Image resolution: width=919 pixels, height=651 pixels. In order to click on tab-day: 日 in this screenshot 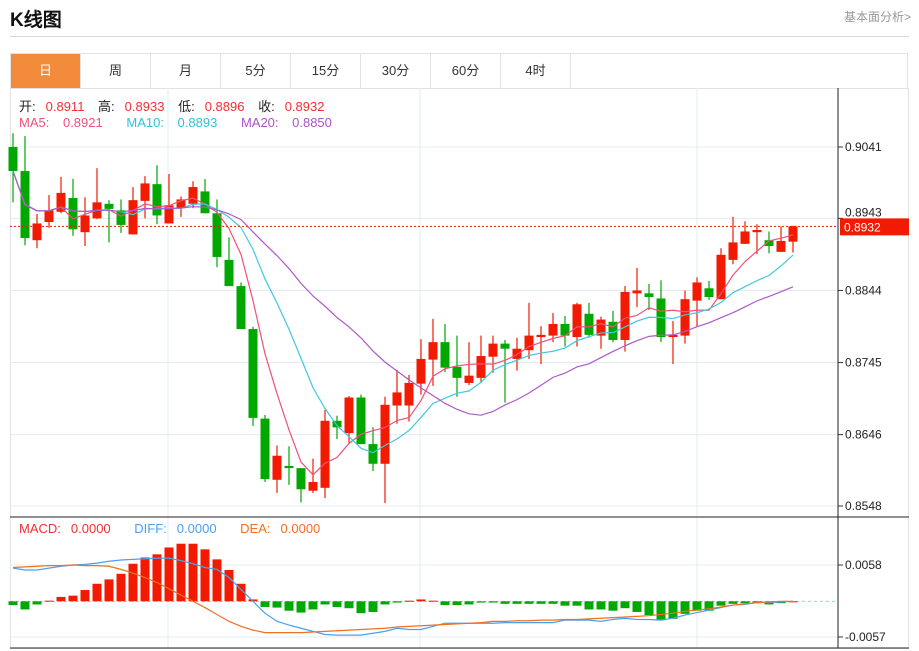, I will do `click(46, 71)`.